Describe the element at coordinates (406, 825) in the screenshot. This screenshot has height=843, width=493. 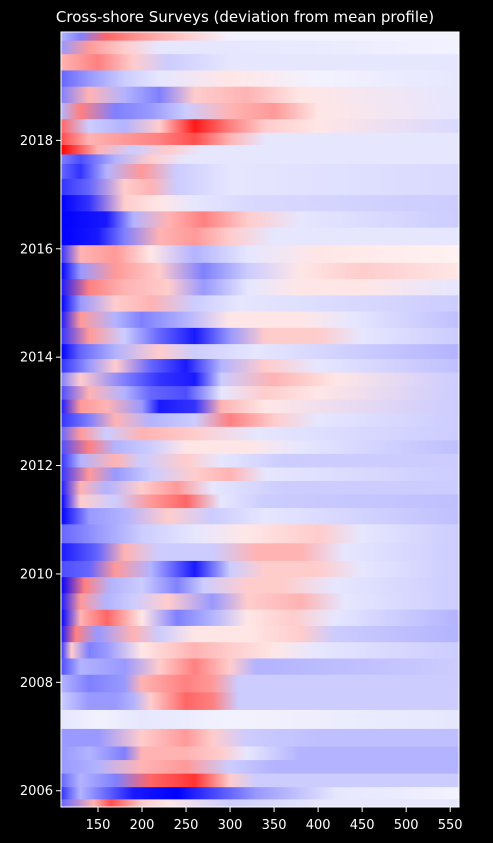
I see `x-tick-label: 500` at that location.